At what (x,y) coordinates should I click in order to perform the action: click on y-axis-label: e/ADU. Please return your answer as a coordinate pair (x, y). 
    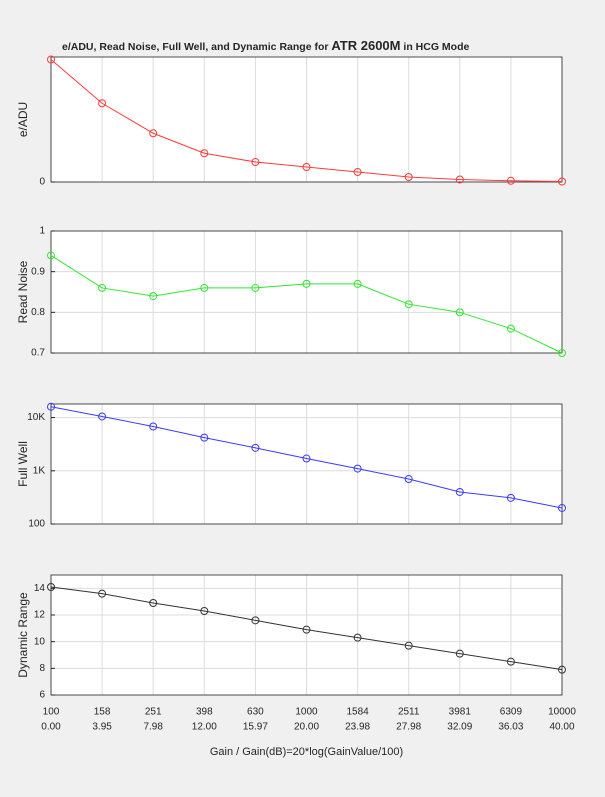
    Looking at the image, I should click on (23, 119).